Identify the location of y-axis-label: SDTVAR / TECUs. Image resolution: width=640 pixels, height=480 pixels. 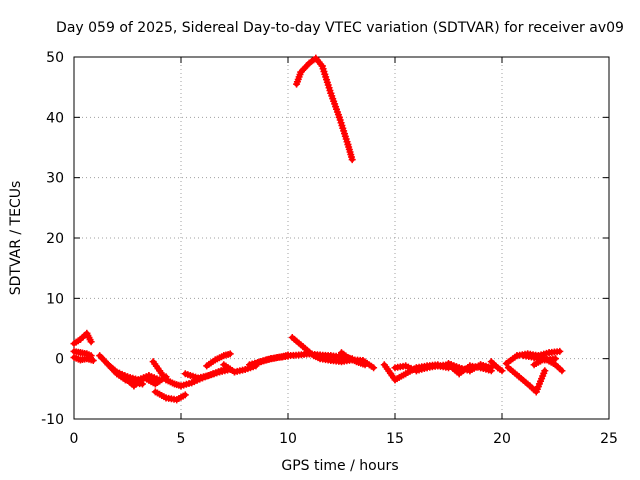
(16, 238).